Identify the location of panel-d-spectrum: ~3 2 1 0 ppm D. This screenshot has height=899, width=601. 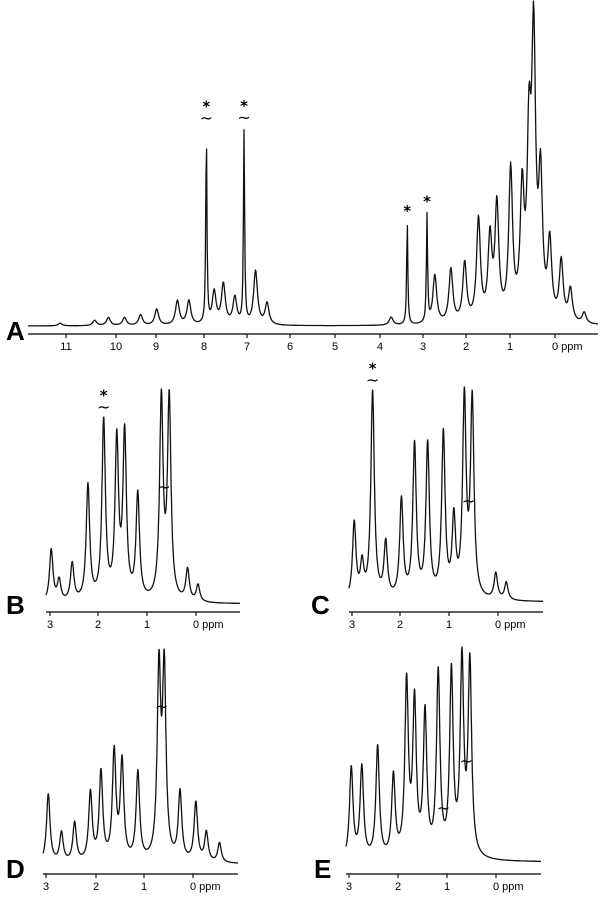
(122, 770).